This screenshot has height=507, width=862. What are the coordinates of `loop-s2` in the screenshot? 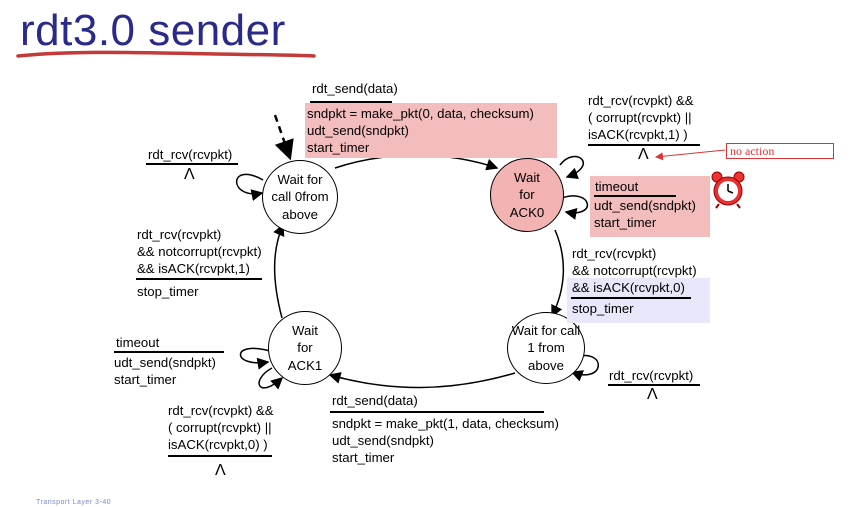 It's located at (584, 368).